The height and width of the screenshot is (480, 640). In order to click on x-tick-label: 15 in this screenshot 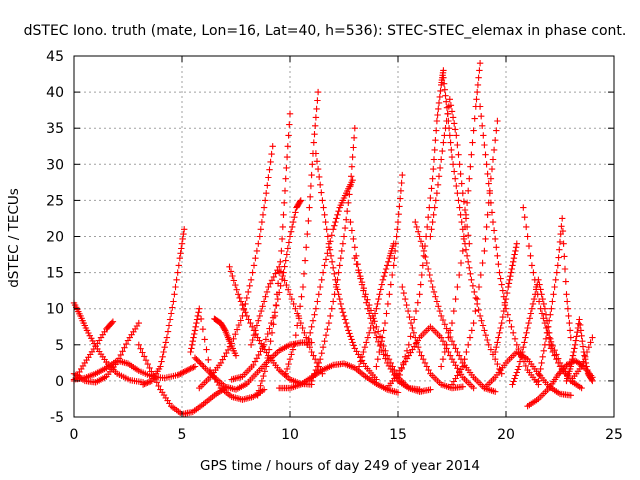, I will do `click(398, 435)`.